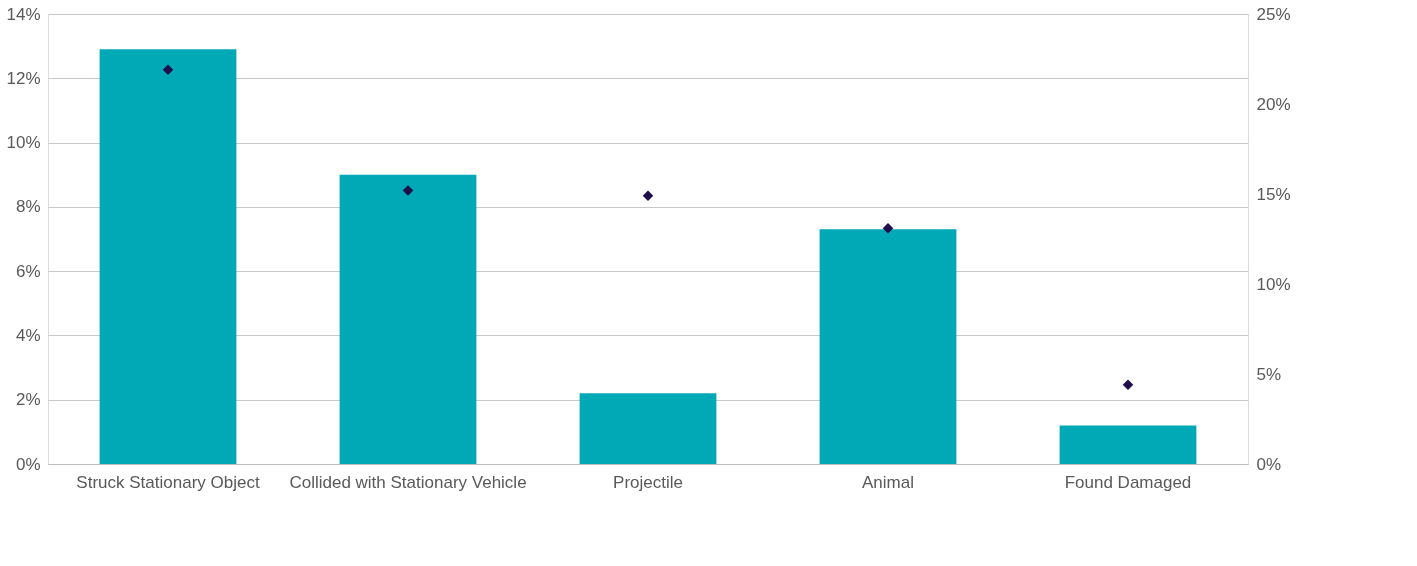  Describe the element at coordinates (1269, 464) in the screenshot. I see `y2-tick-label: 0%` at that location.